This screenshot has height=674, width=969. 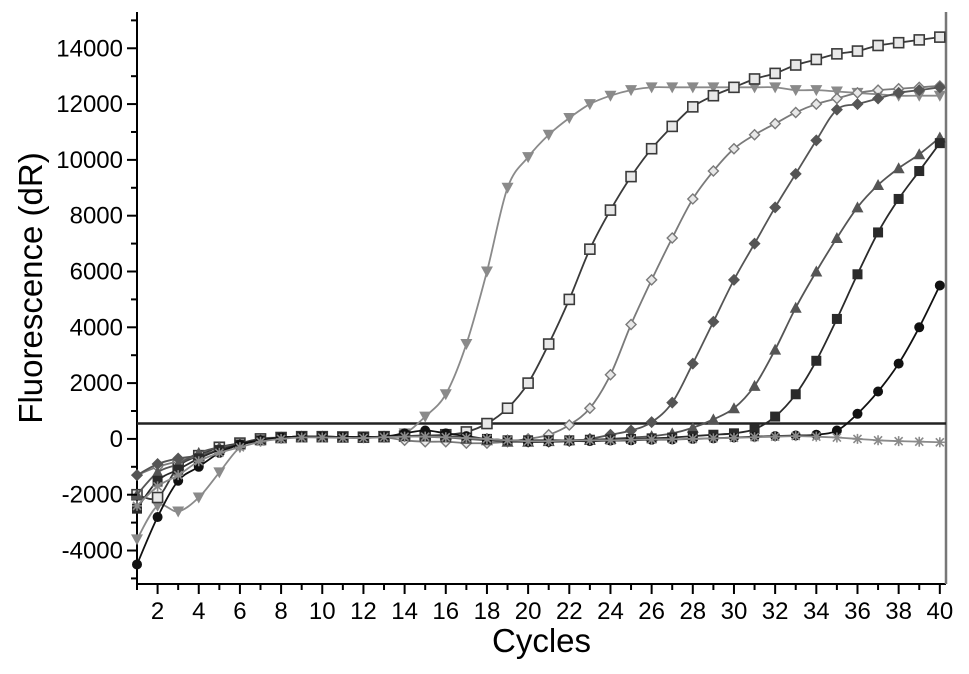 What do you see at coordinates (538, 471) in the screenshot?
I see `series-line` at bounding box center [538, 471].